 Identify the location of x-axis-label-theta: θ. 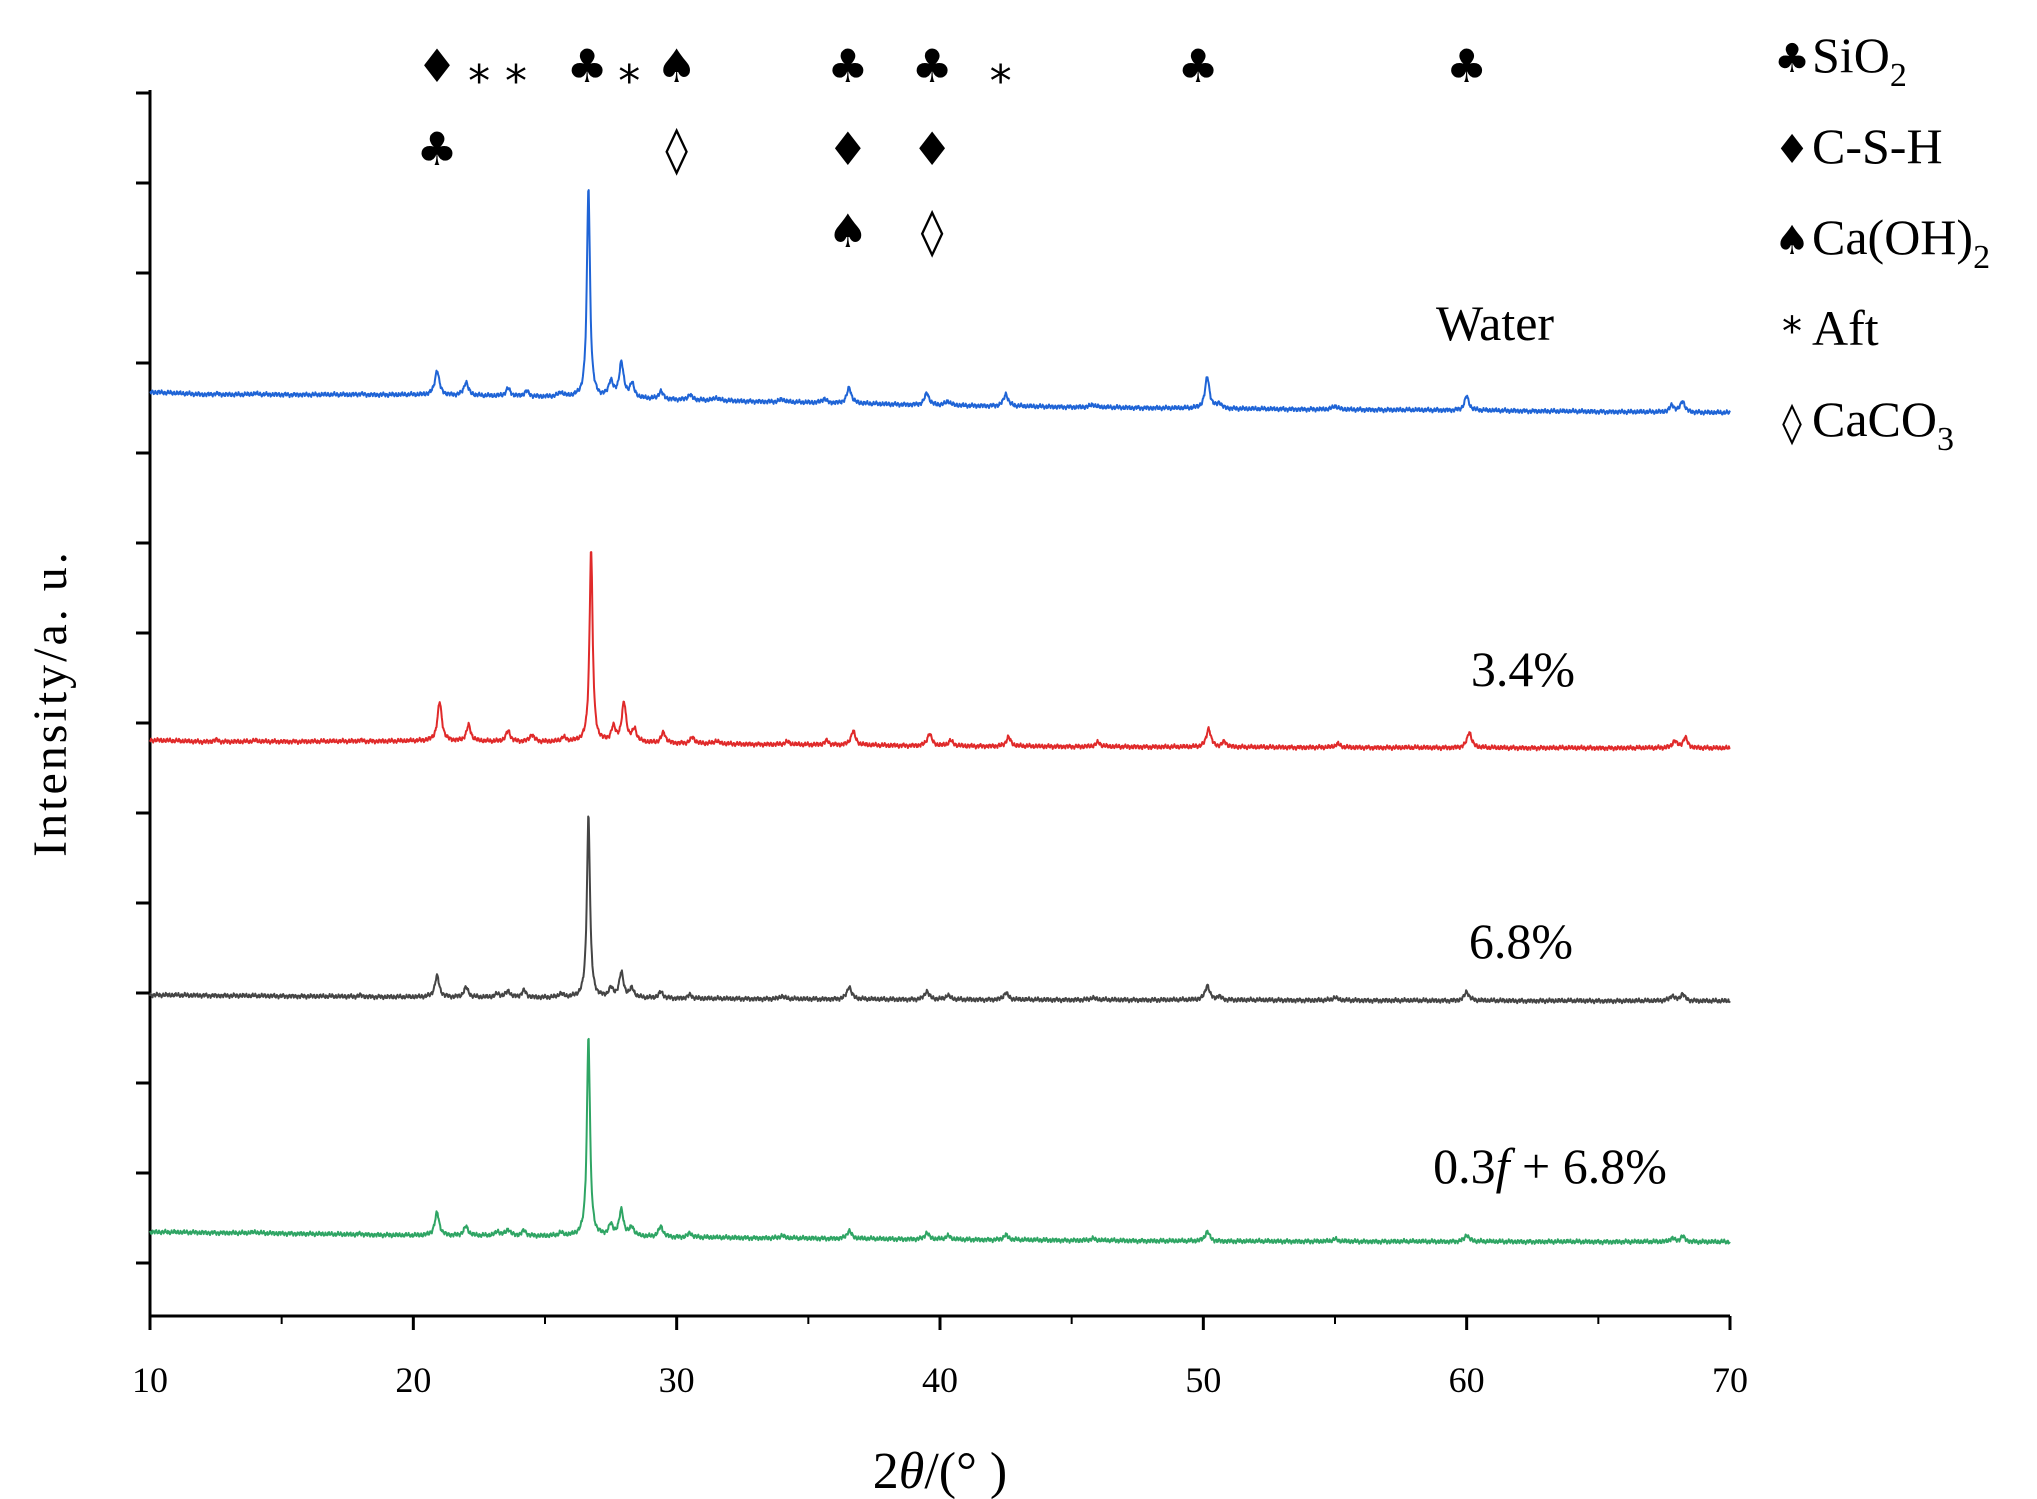
(912, 1471).